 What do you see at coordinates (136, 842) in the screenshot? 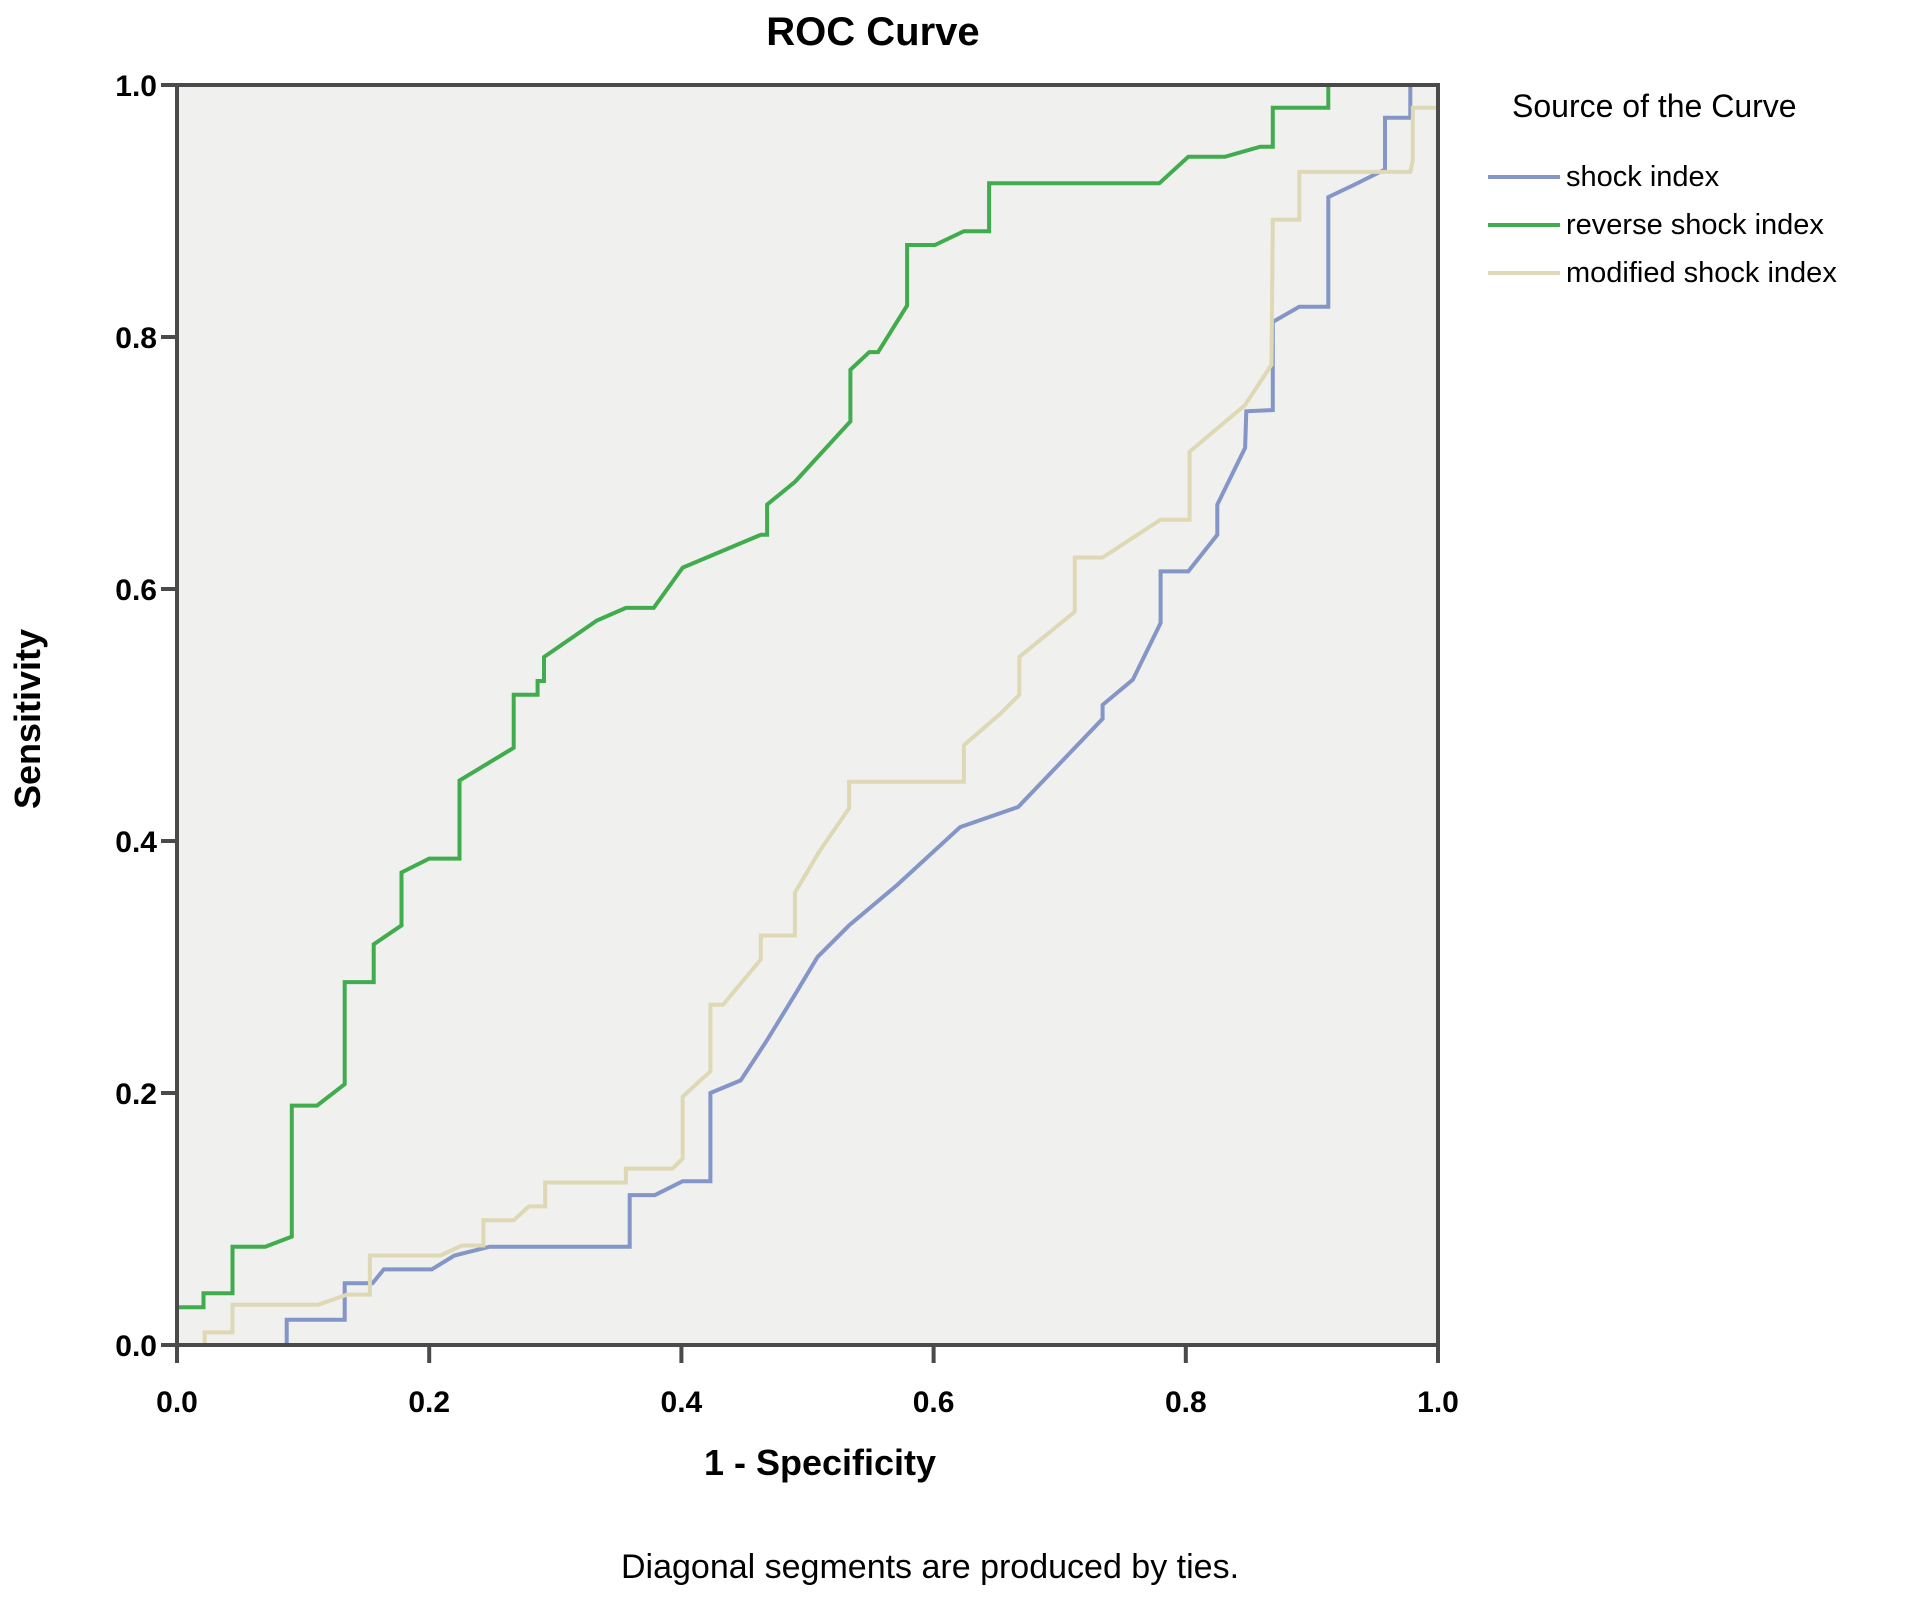
I see `y-tick-label: 0.4` at bounding box center [136, 842].